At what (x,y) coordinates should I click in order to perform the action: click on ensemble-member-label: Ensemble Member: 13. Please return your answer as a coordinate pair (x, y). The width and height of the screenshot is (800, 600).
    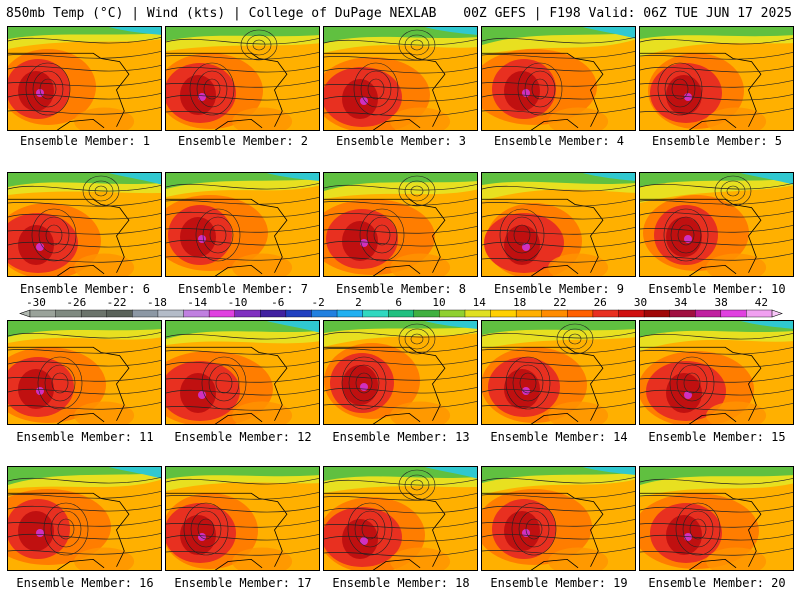
    Looking at the image, I should click on (401, 437).